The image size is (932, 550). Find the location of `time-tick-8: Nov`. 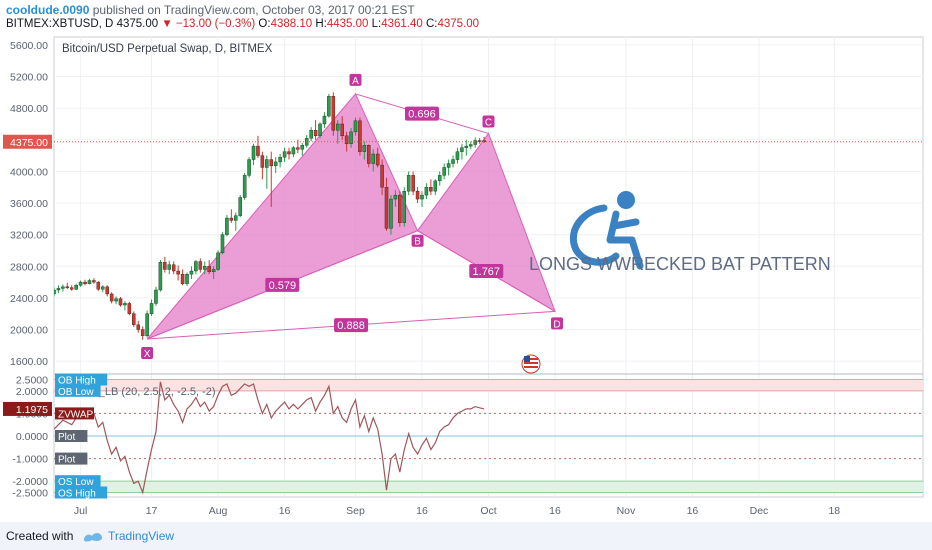

time-tick-8: Nov is located at coordinates (626, 511).